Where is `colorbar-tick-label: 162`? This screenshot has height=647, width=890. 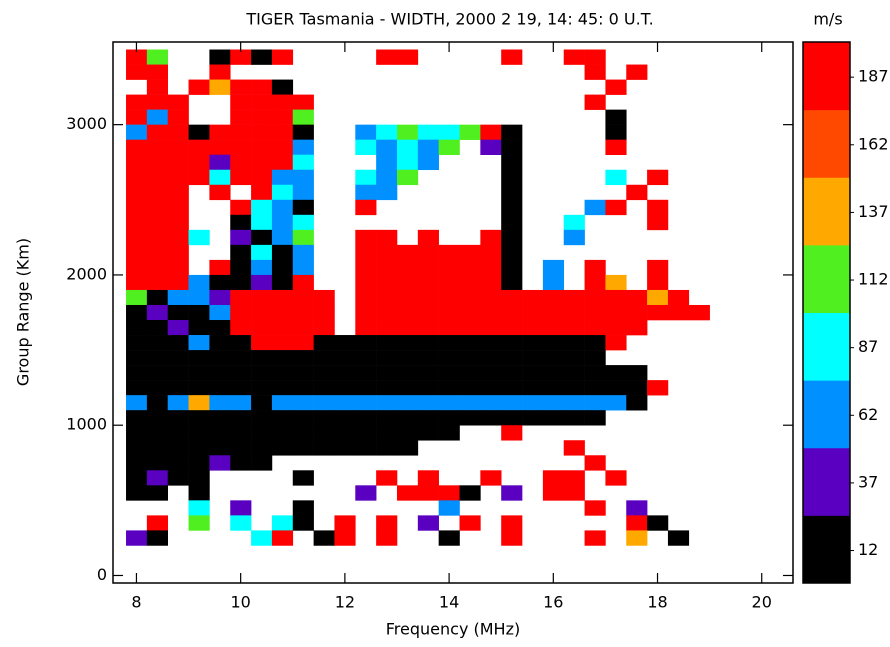 colorbar-tick-label: 162 is located at coordinates (873, 143).